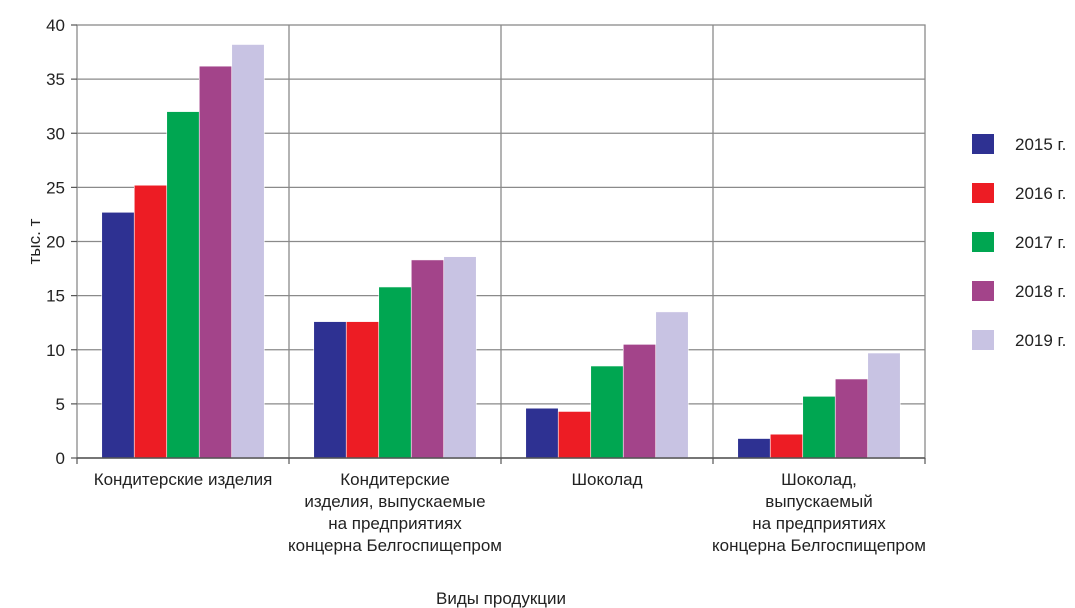  What do you see at coordinates (1040, 340) in the screenshot?
I see `legend-label: 2019 г.` at bounding box center [1040, 340].